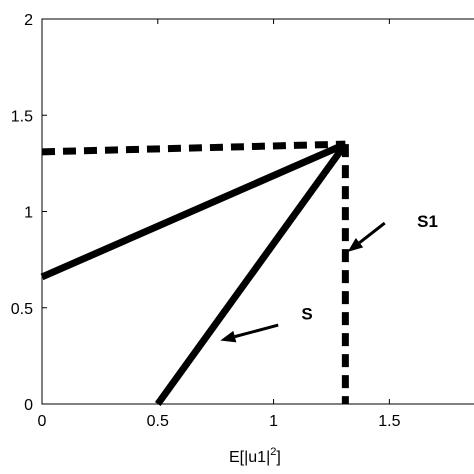  Describe the element at coordinates (249, 457) in the screenshot. I see `x-axis-label-main: E[|u1|` at that location.